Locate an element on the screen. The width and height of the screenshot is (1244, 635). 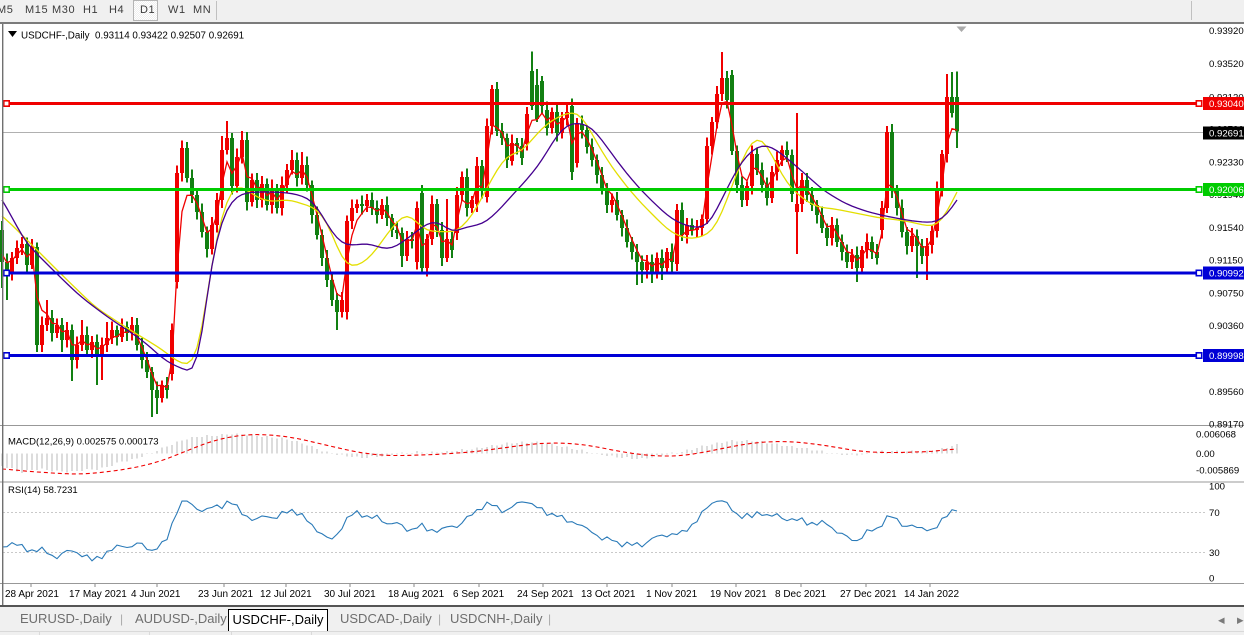
svg-text: 70 is located at coordinates (1214, 513).